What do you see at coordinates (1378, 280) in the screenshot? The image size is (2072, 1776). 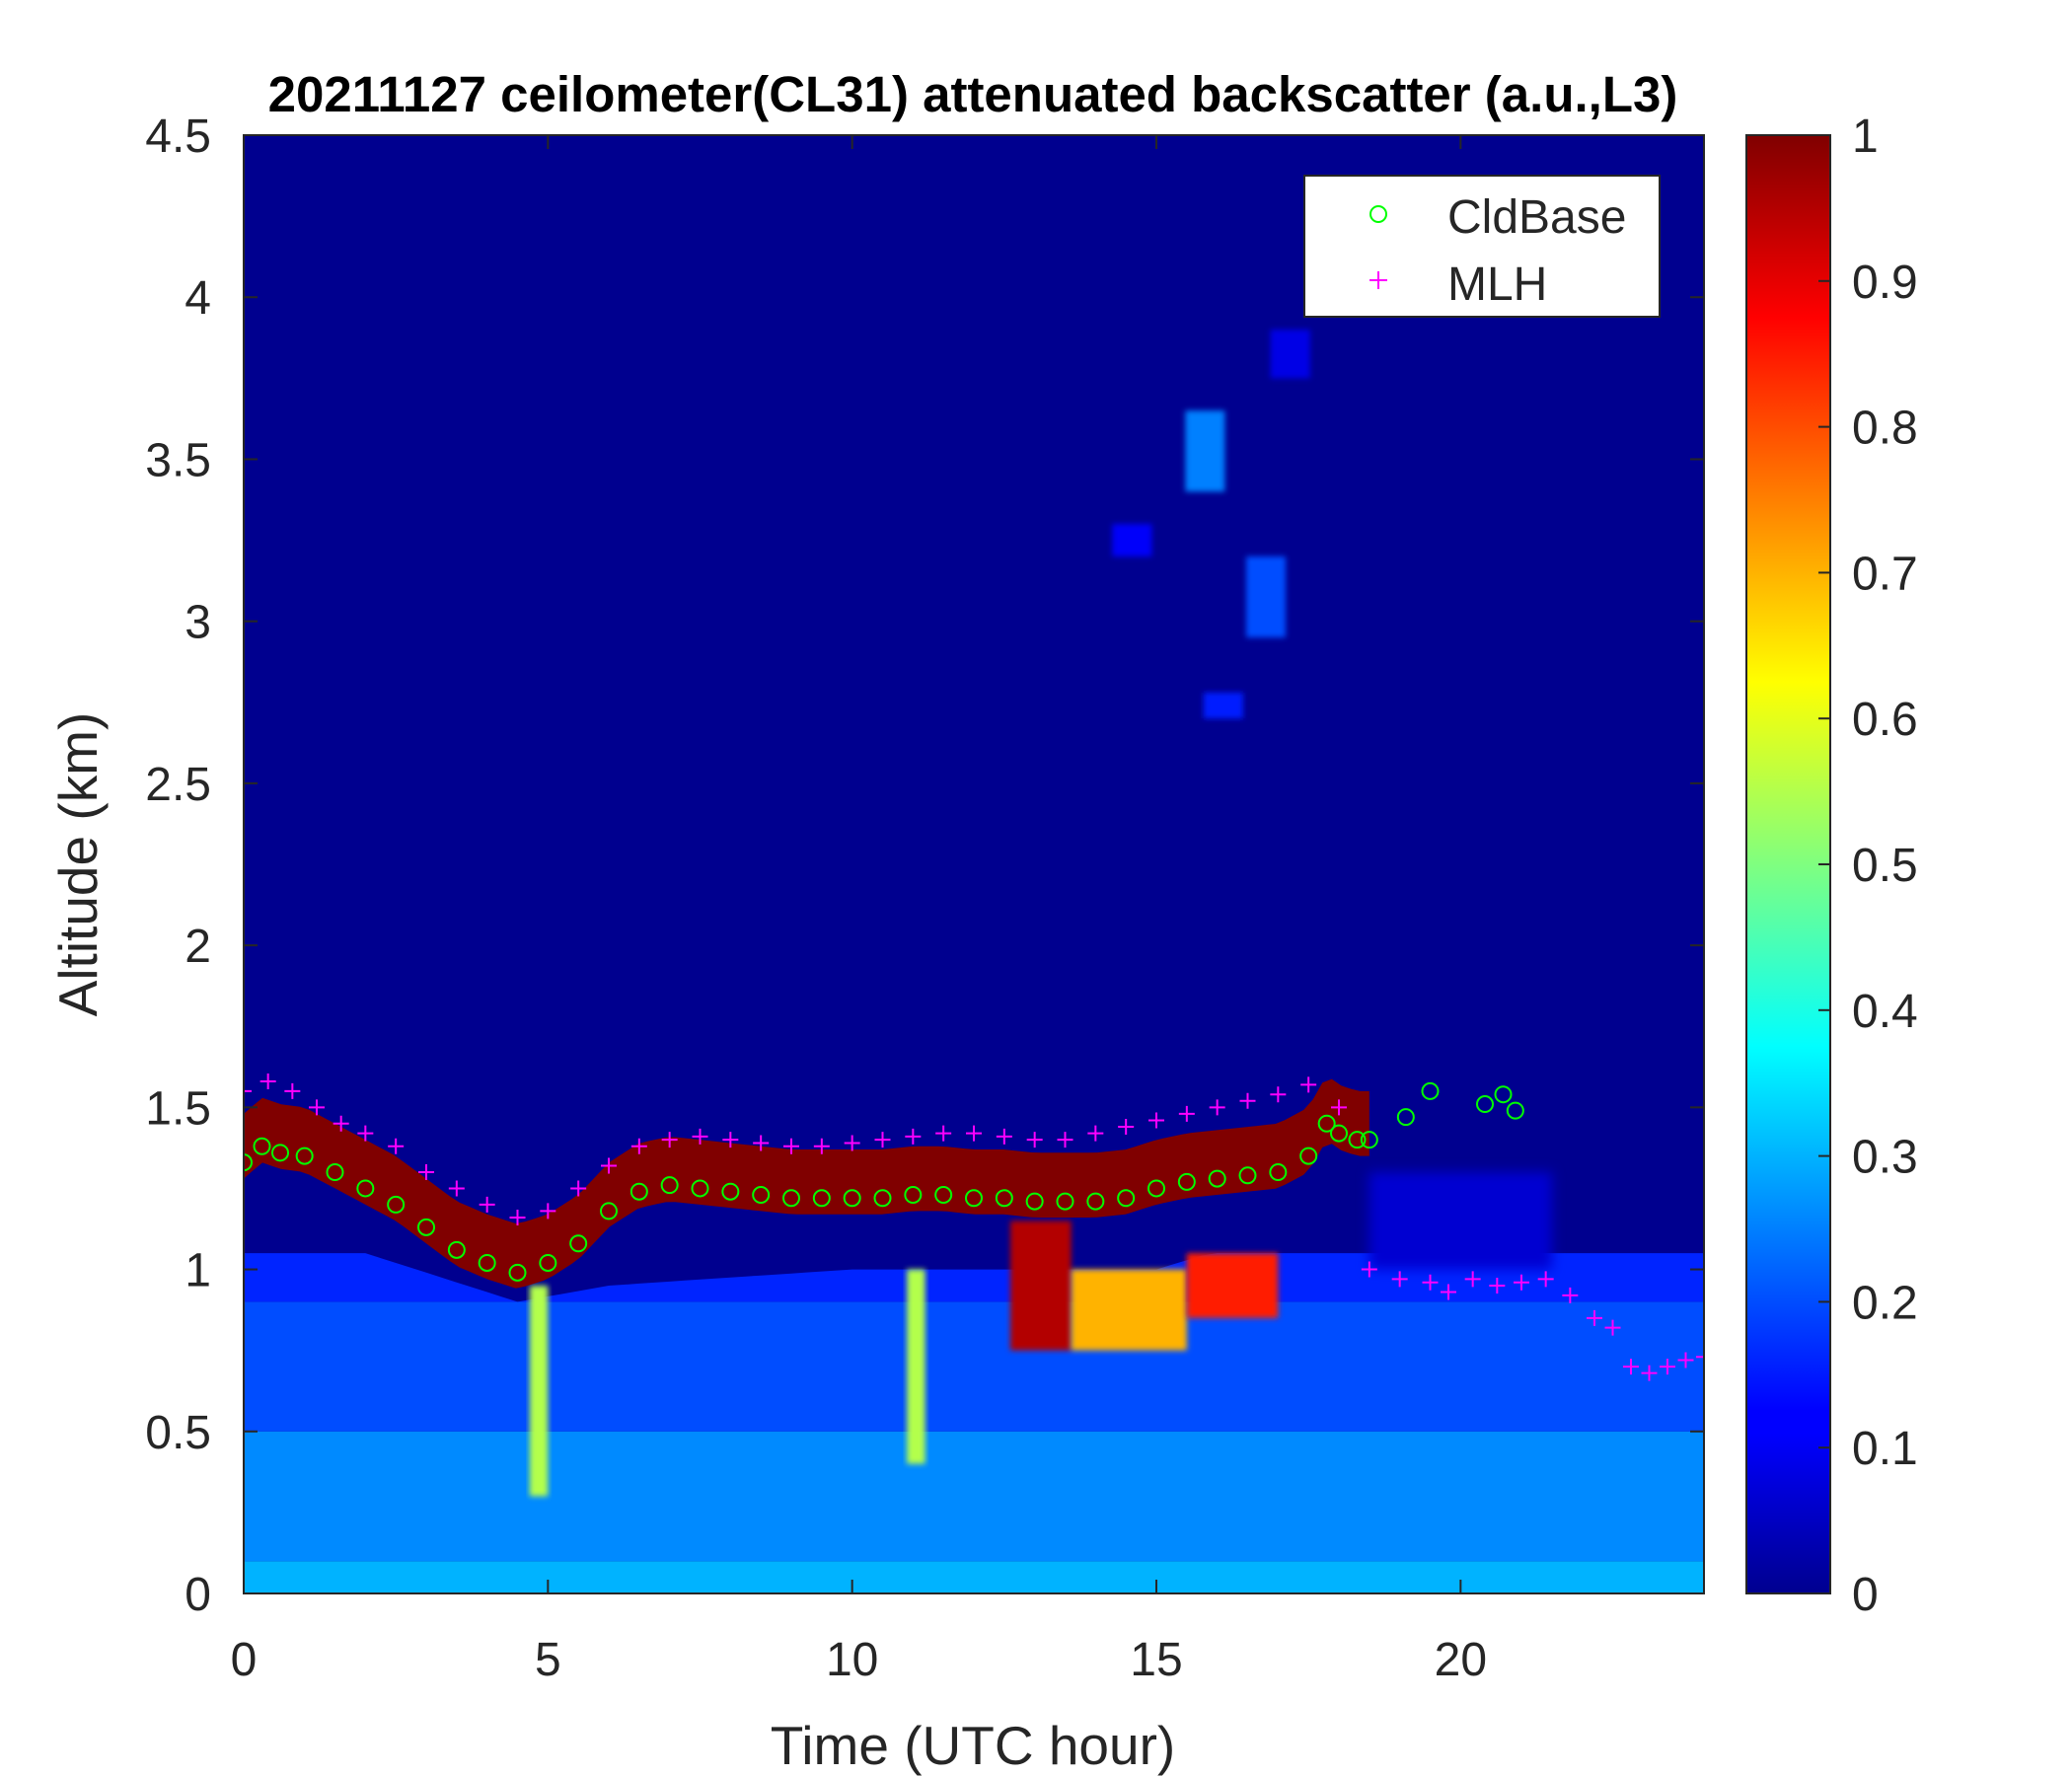 I see `legend-mlh-marker` at bounding box center [1378, 280].